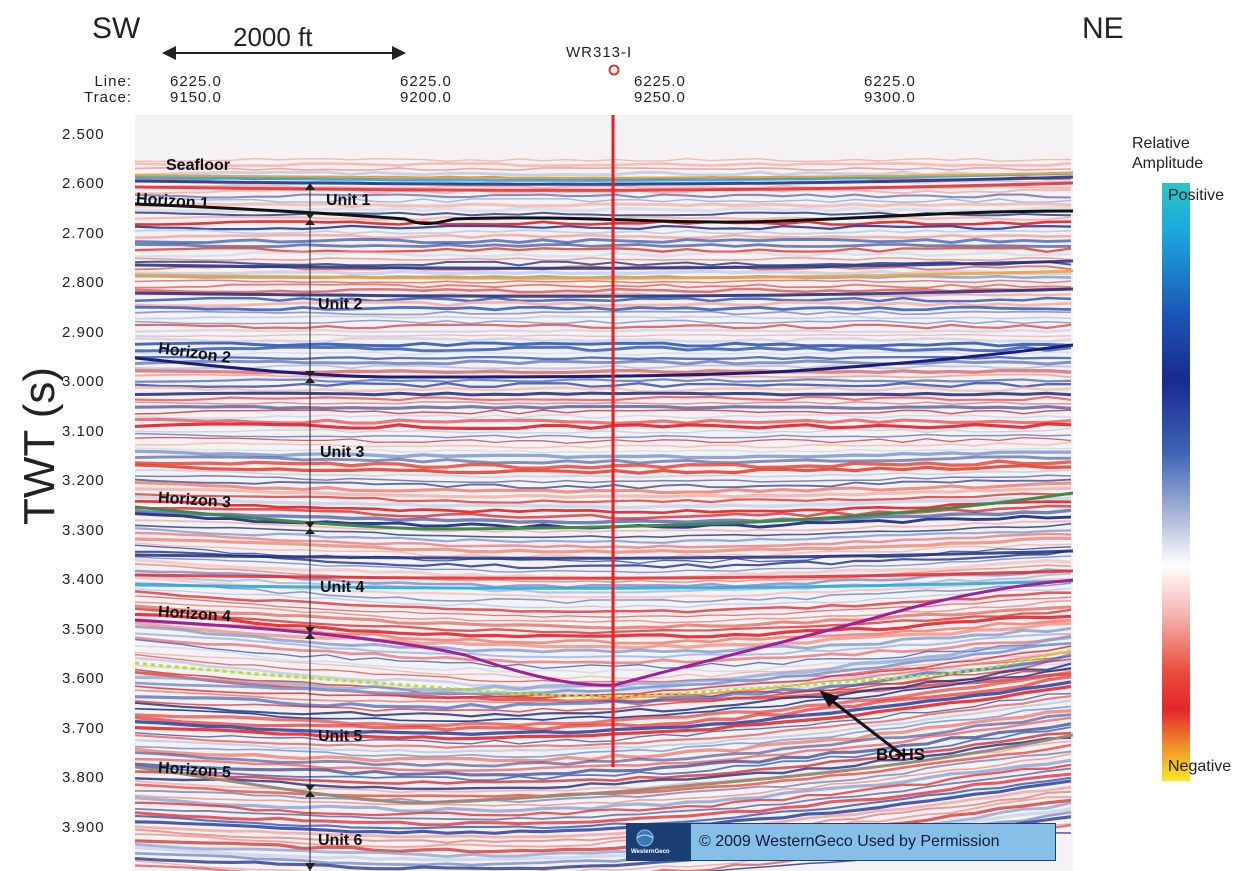 The width and height of the screenshot is (1252, 871). What do you see at coordinates (83, 183) in the screenshot?
I see `y-tick: 2.600` at bounding box center [83, 183].